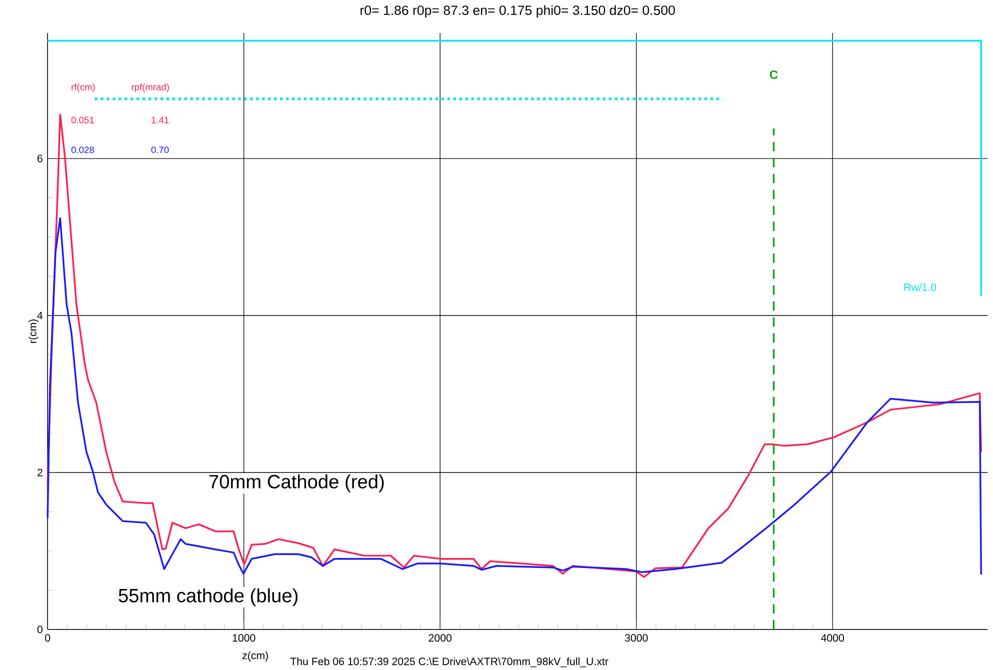  What do you see at coordinates (774, 74) in the screenshot?
I see `ref-line-label: C` at bounding box center [774, 74].